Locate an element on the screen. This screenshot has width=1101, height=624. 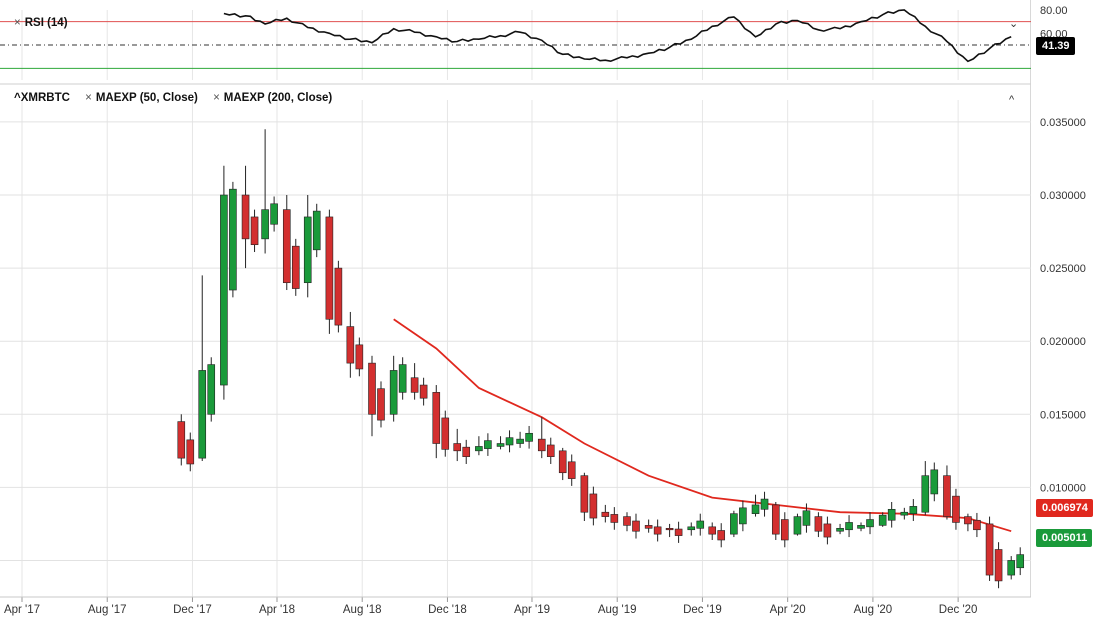
price-y-tick-label: 0.030000 is located at coordinates (1063, 196).